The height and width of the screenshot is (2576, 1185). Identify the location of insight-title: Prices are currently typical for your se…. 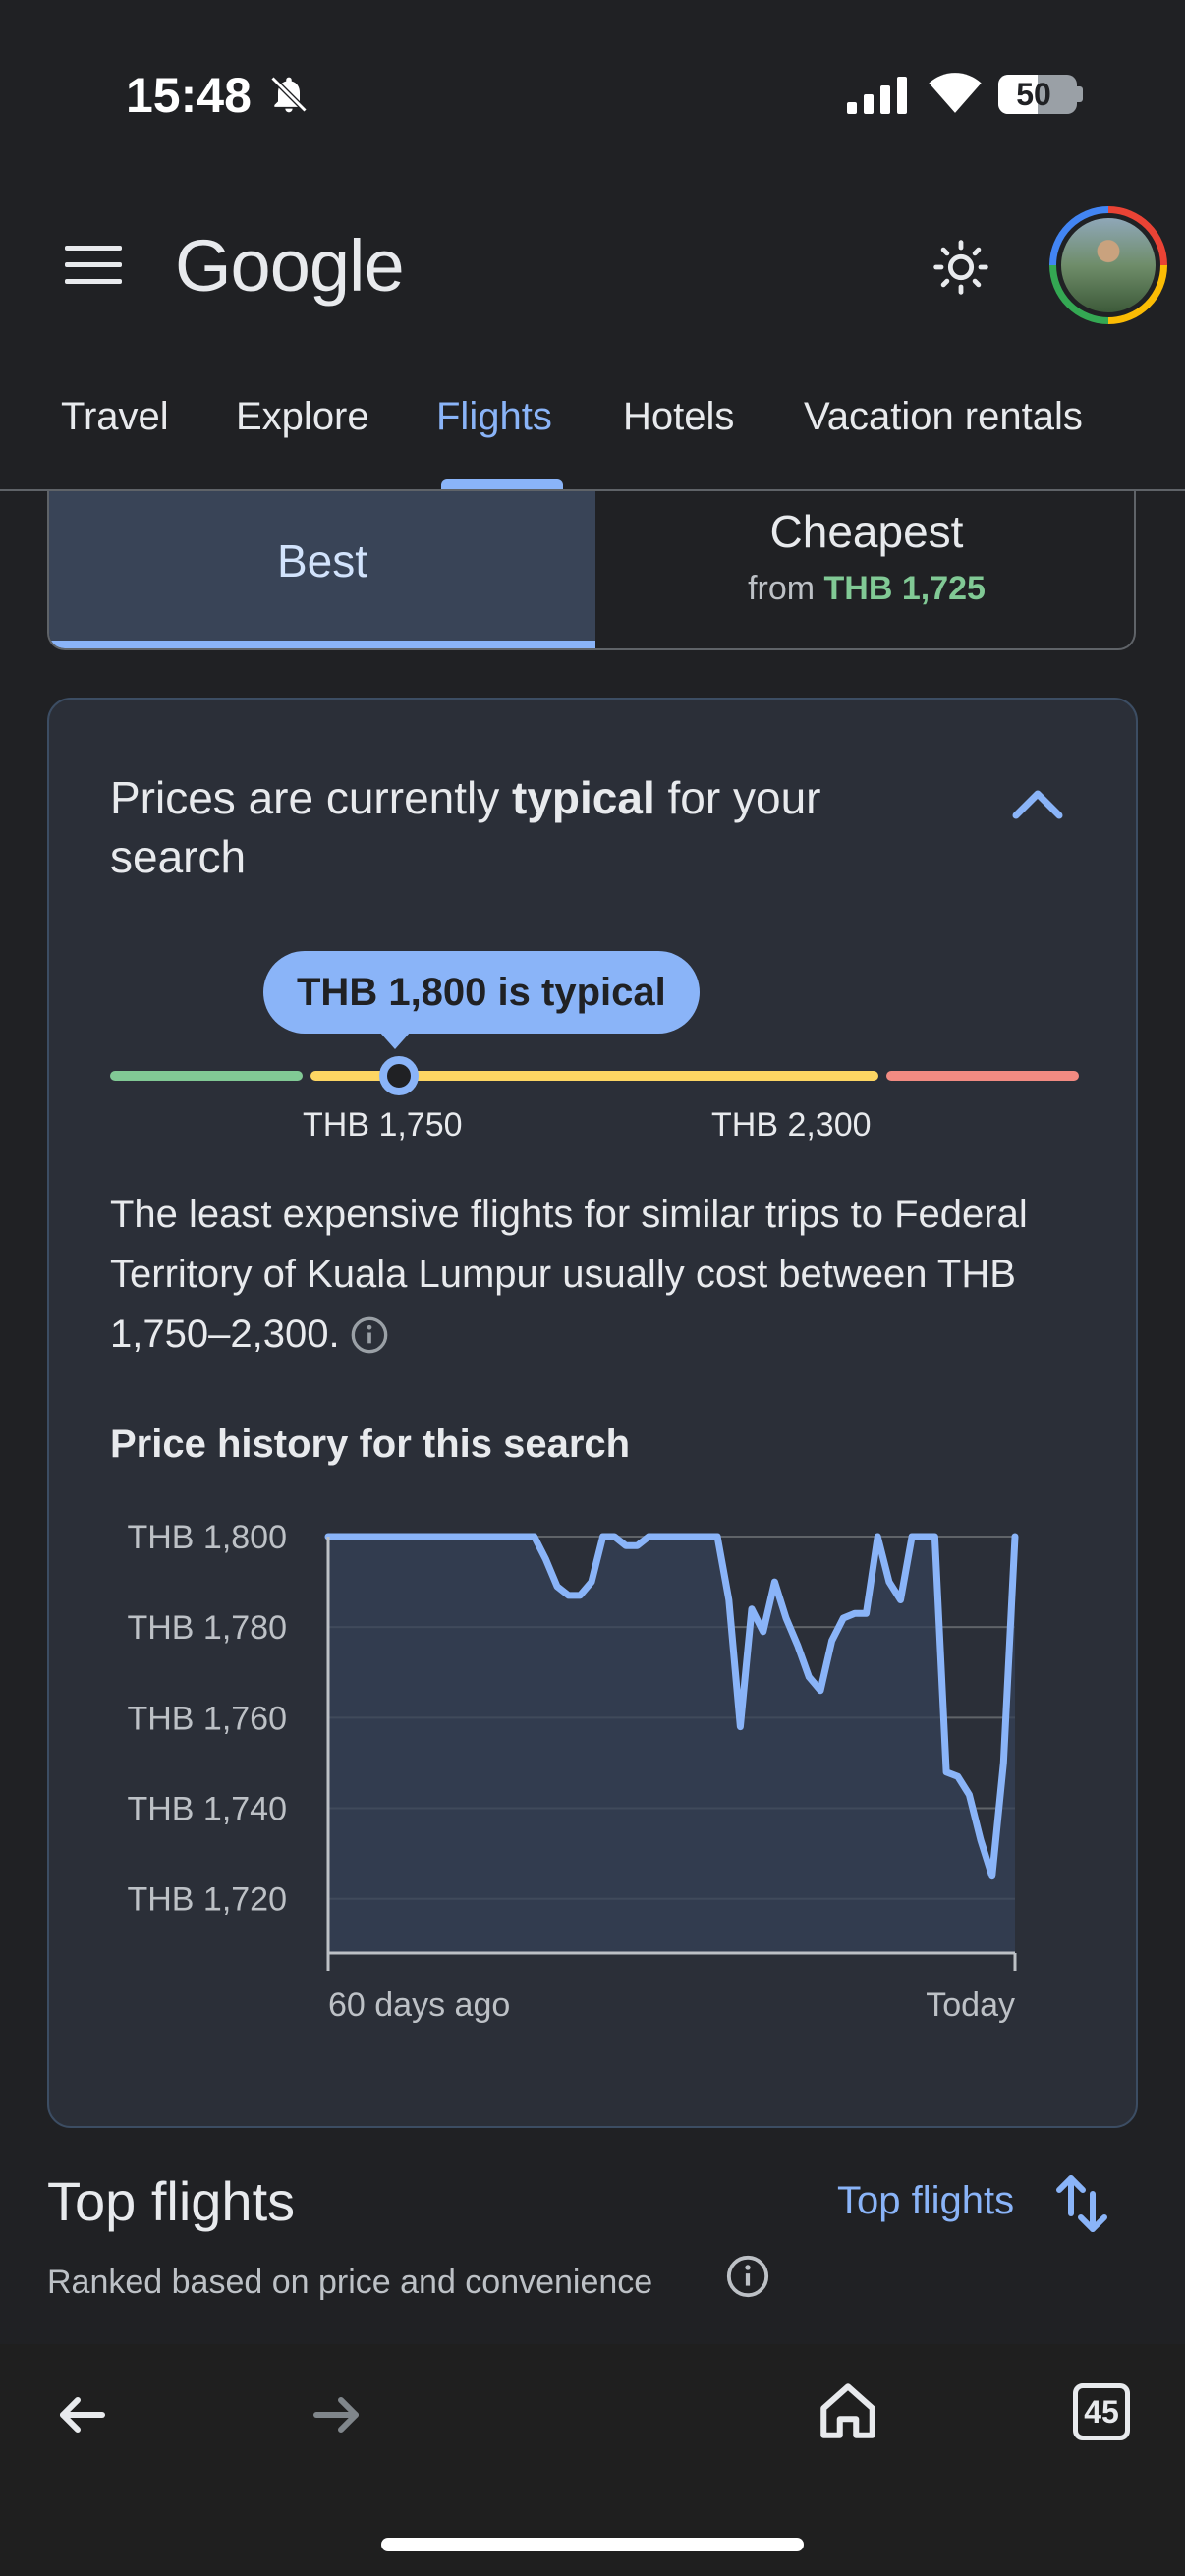
(466, 827).